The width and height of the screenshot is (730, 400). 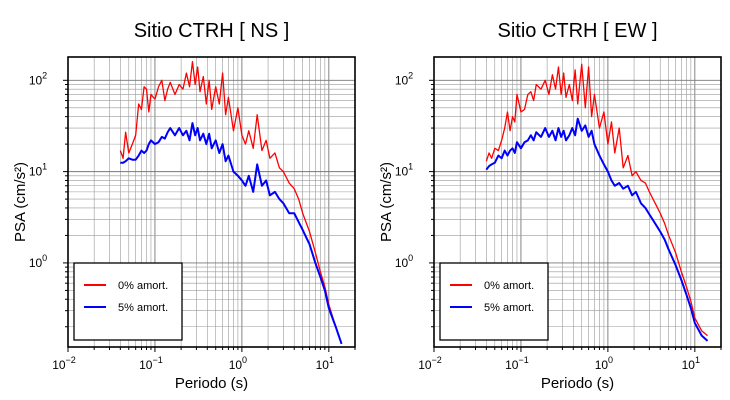 What do you see at coordinates (212, 31) in the screenshot?
I see `chart-title: Sitio CTRH [ NS ]` at bounding box center [212, 31].